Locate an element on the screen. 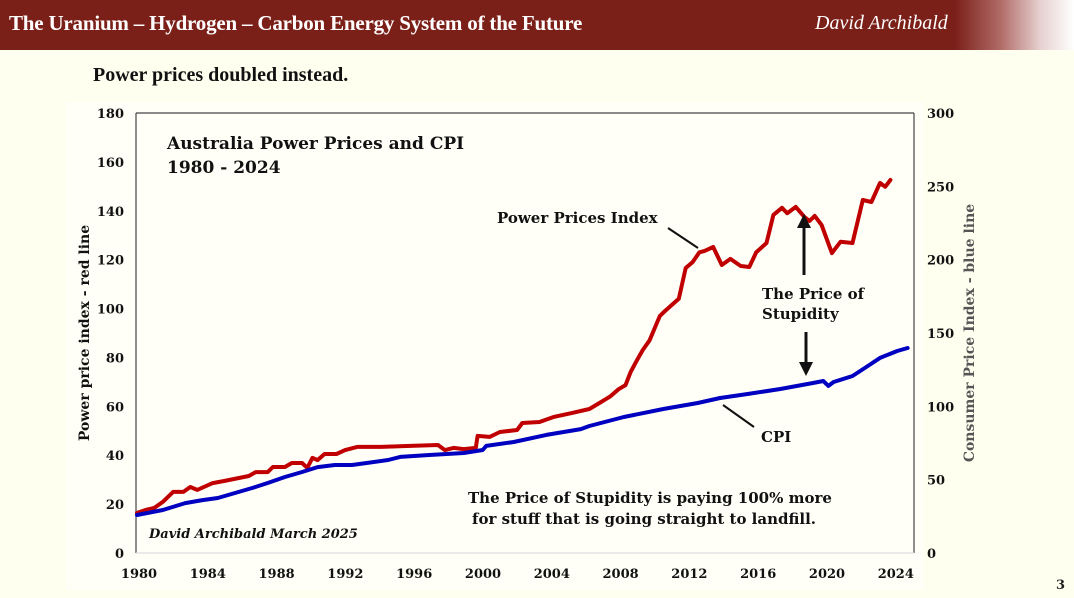 The width and height of the screenshot is (1074, 598). x-tick-label: 2012 is located at coordinates (689, 574).